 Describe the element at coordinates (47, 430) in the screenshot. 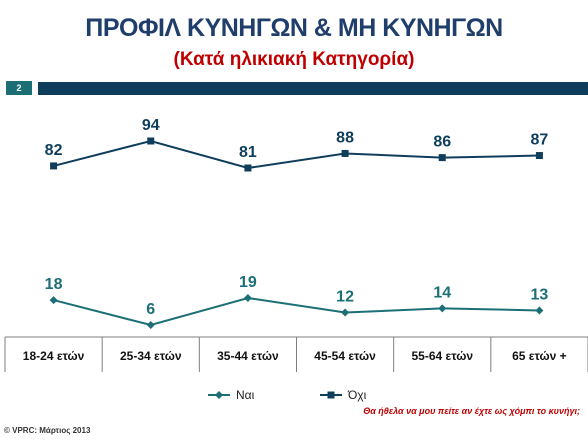

I see `copyright: © VPRC: Μάρτιος 2013` at that location.